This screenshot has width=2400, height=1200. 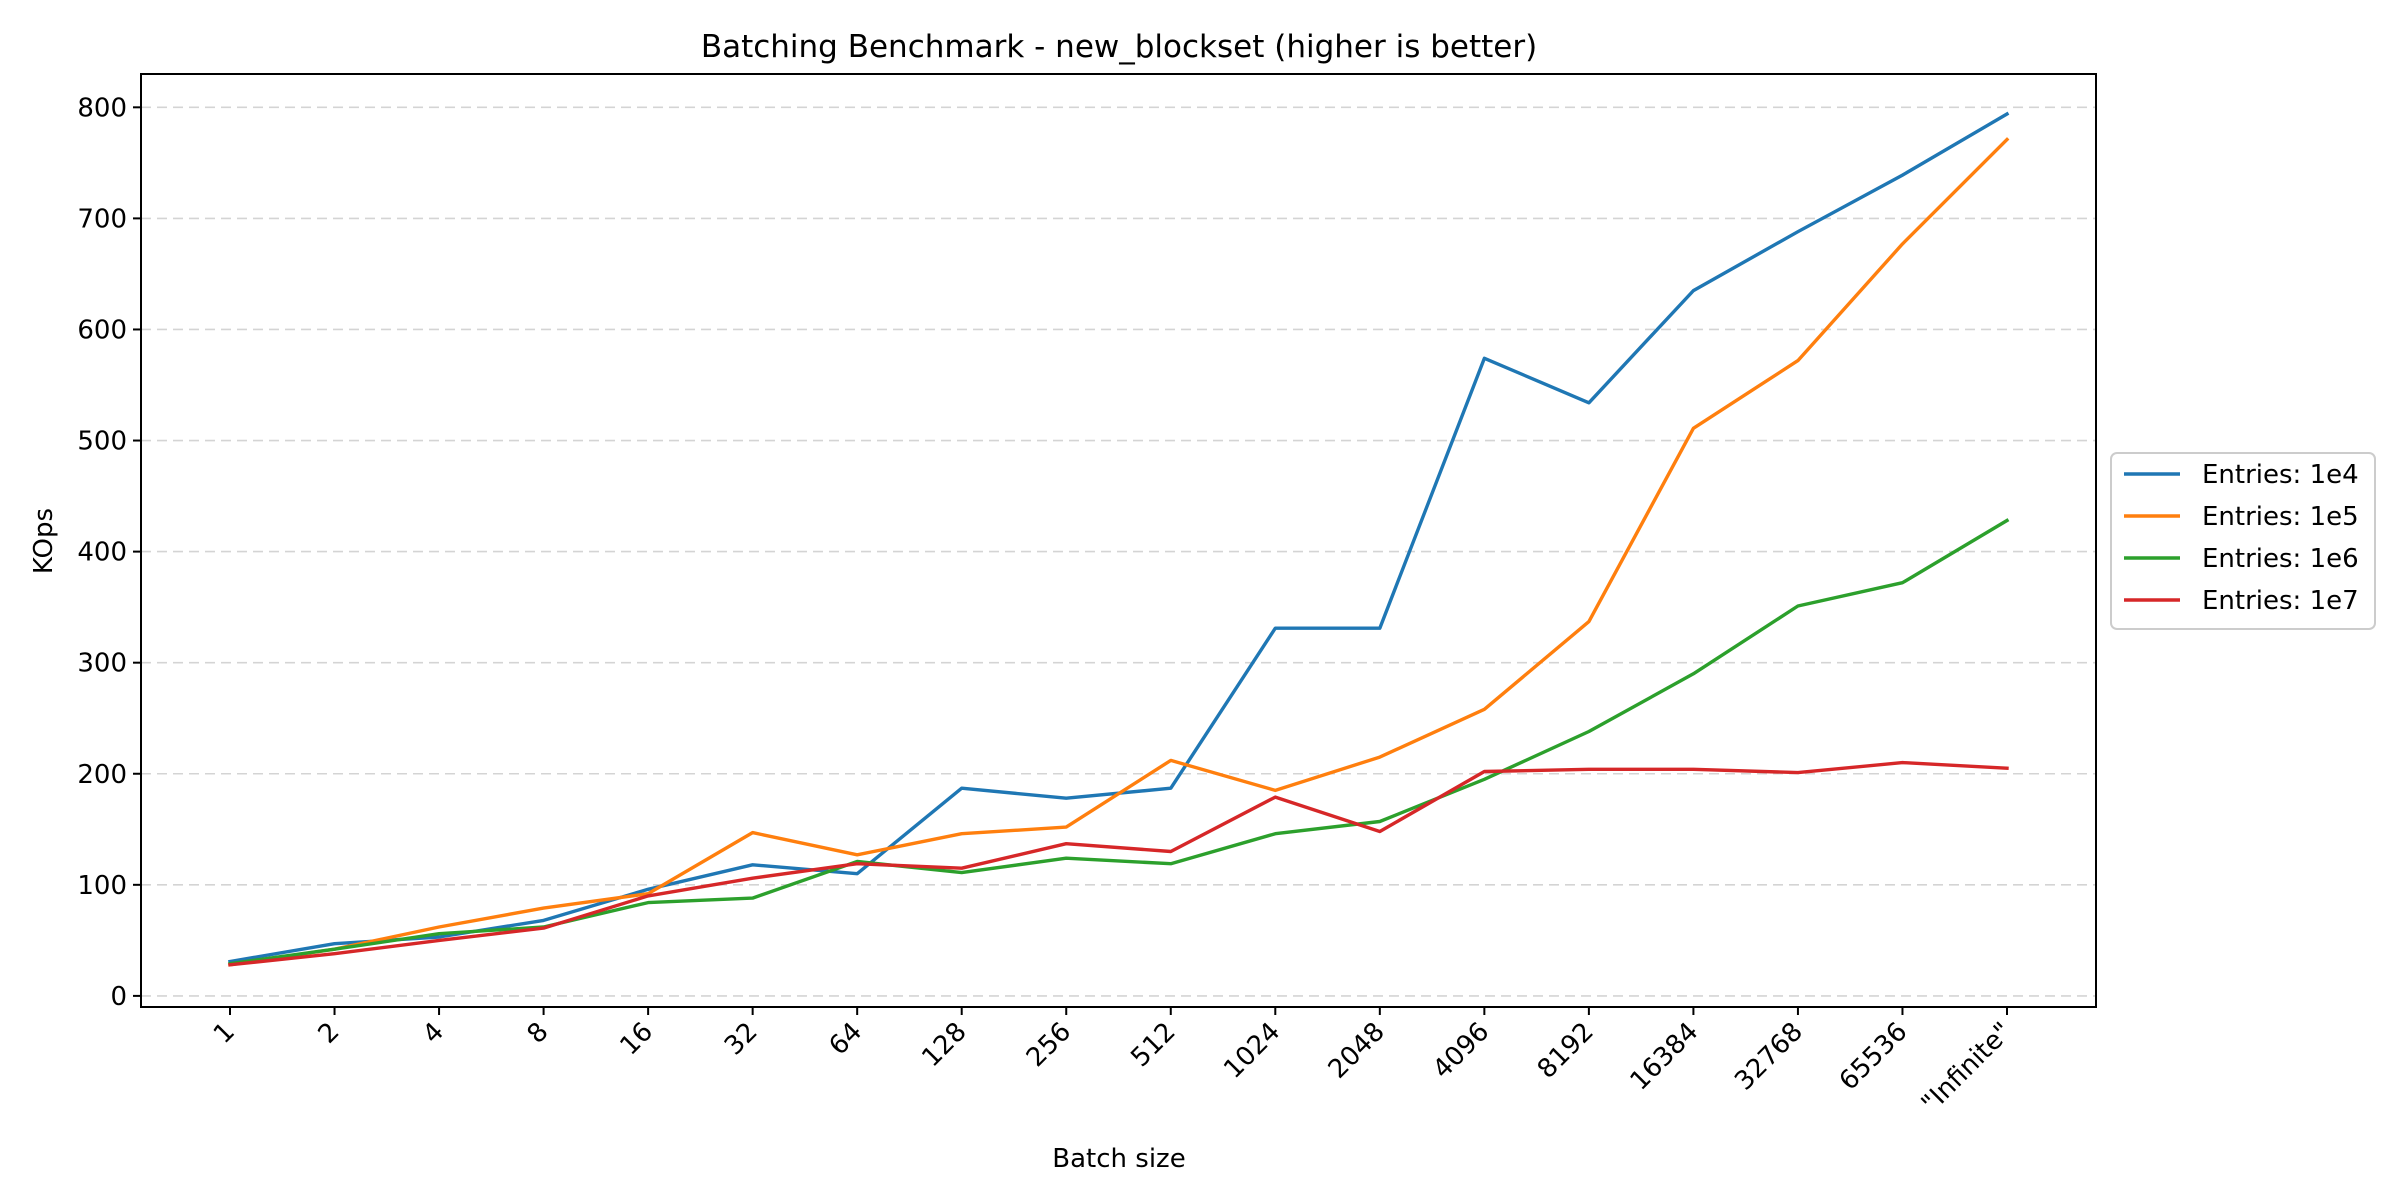 What do you see at coordinates (102, 219) in the screenshot?
I see `y-tick-label: 700` at bounding box center [102, 219].